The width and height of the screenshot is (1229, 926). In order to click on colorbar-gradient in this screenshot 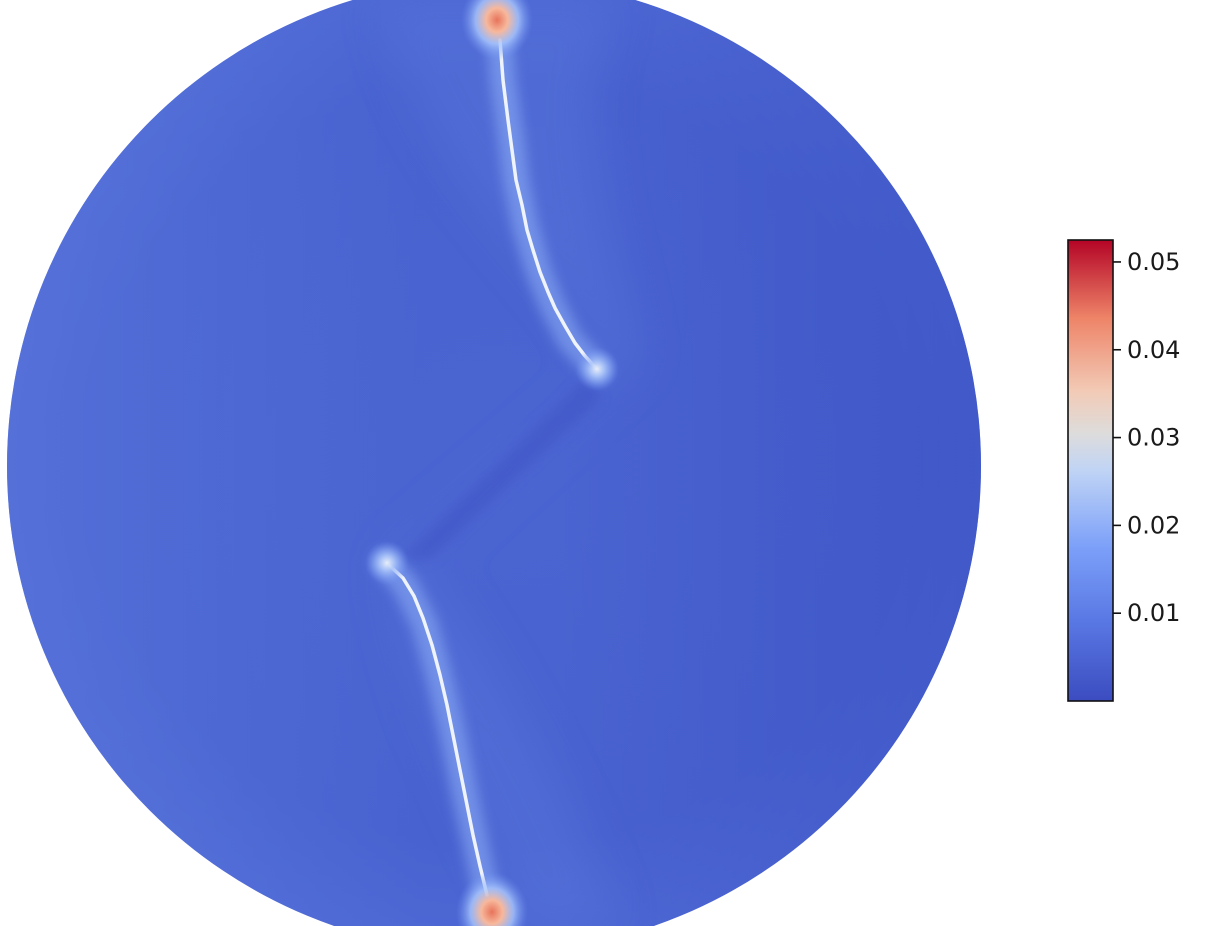, I will do `click(1090, 470)`.